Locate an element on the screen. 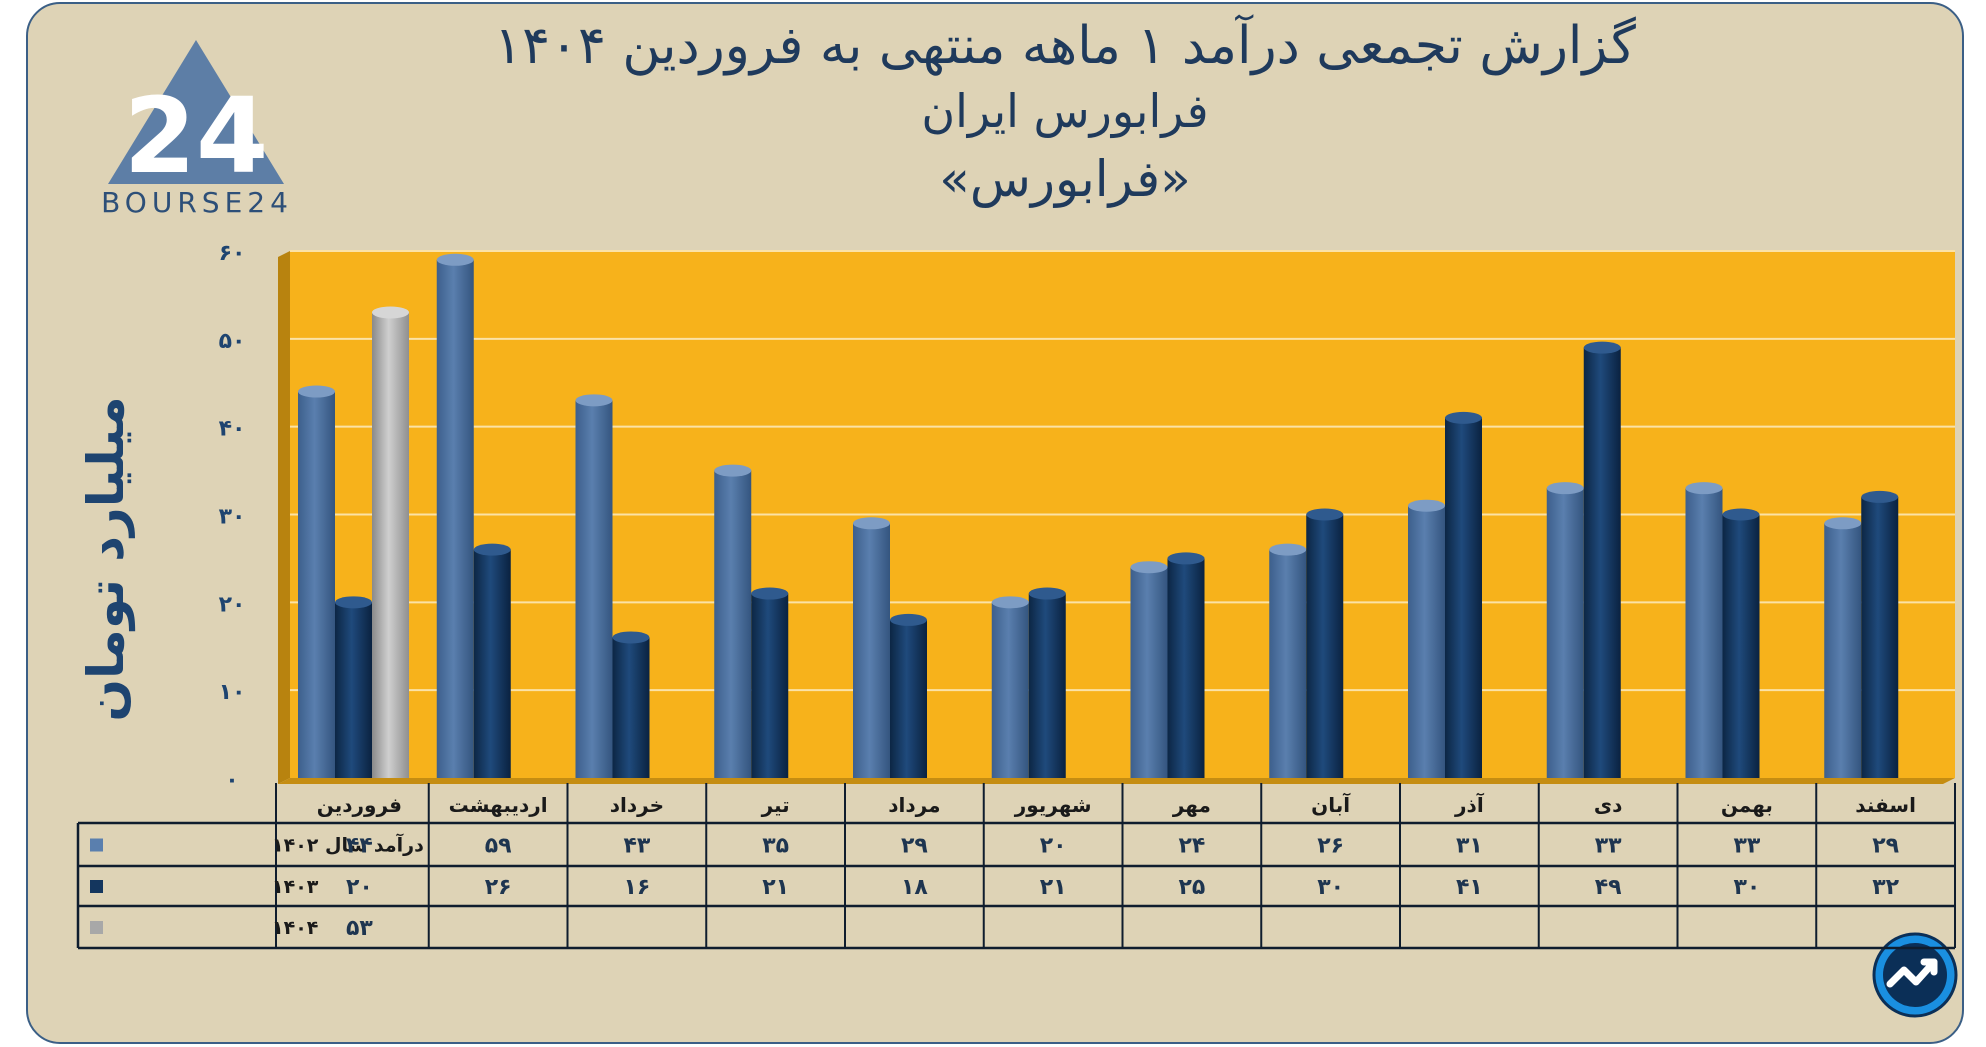 This screenshot has width=1986, height=1047. bar-۱۴۰۳-3 is located at coordinates (770, 685).